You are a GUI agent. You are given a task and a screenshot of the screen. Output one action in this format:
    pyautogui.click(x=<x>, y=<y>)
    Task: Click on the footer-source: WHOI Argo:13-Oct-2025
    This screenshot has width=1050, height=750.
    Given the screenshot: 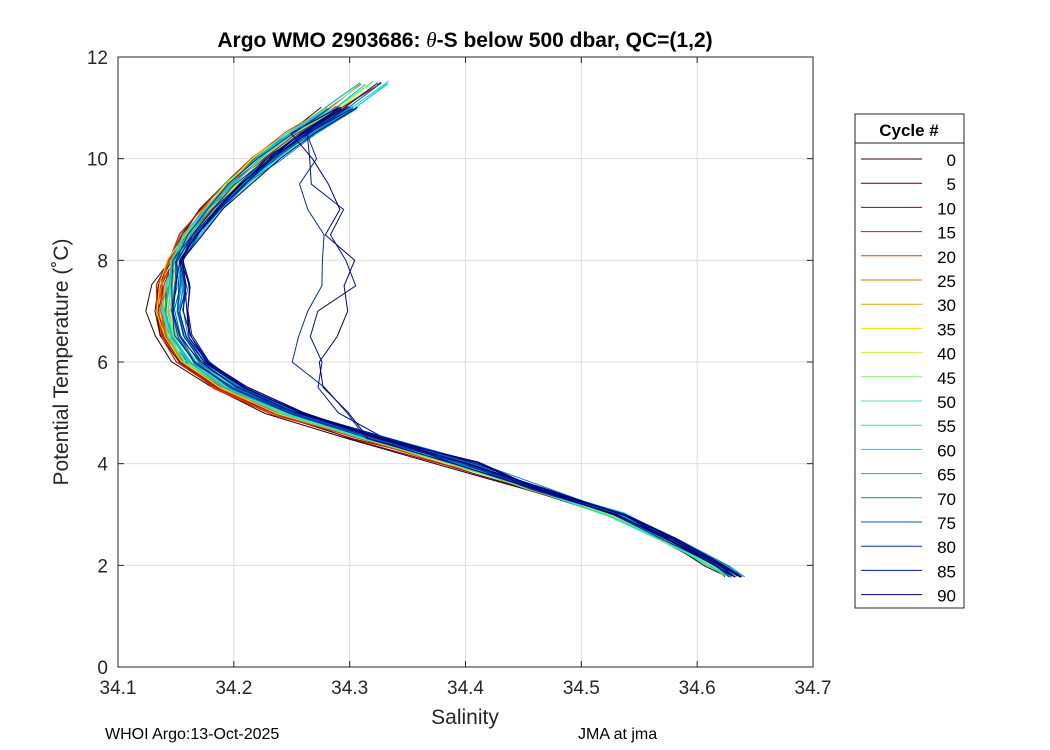 What is the action you would take?
    pyautogui.click(x=192, y=734)
    